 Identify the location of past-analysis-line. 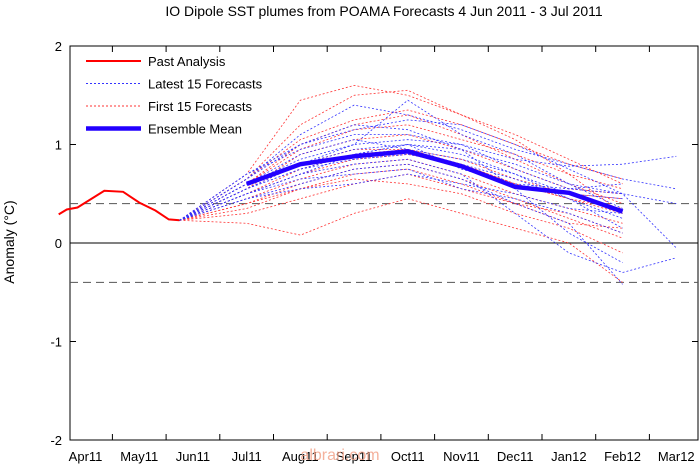
(119, 205).